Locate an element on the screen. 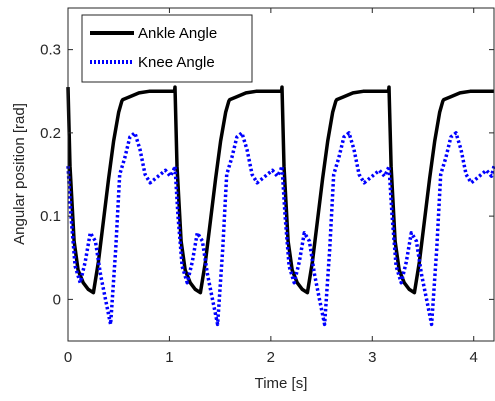 The image size is (495, 401). legend-box is located at coordinates (167, 48).